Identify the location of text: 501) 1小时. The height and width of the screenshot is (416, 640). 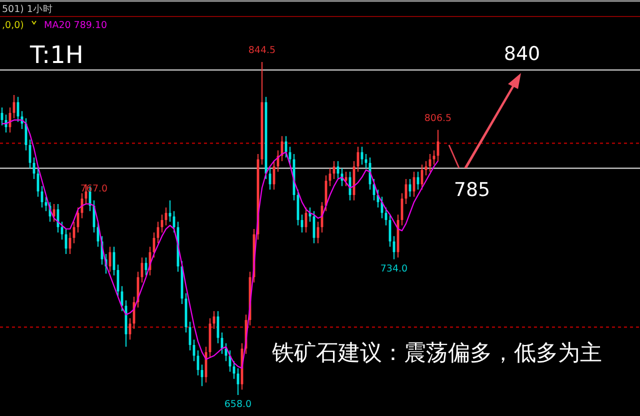
(27, 9).